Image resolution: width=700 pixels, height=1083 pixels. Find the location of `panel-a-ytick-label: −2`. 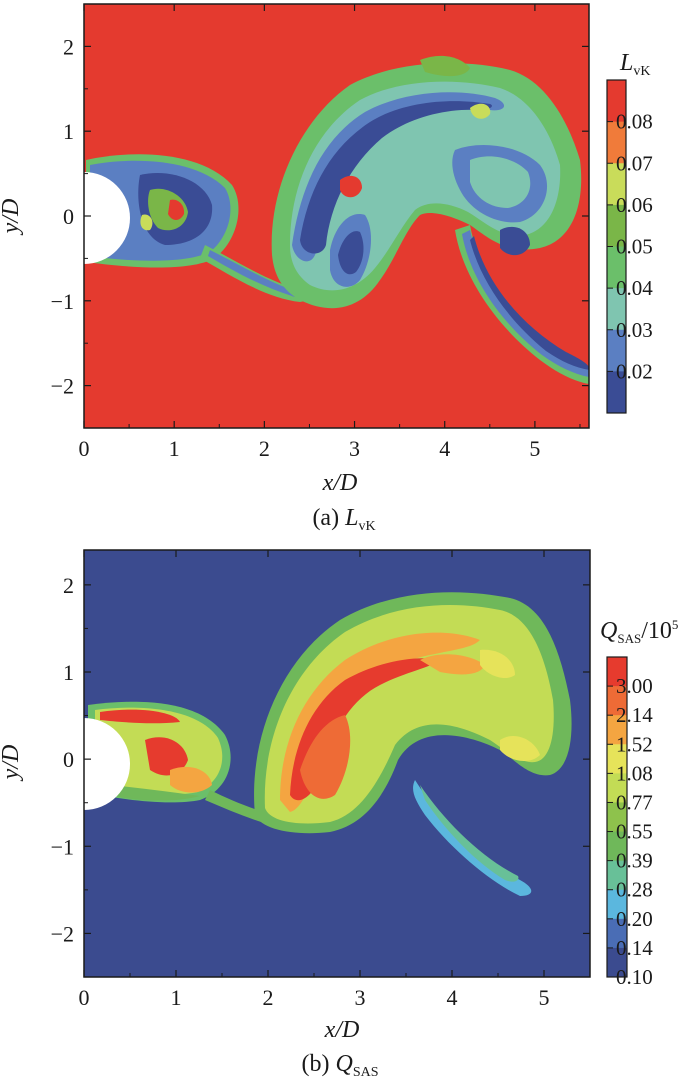

panel-a-ytick-label: −2 is located at coordinates (62, 386).